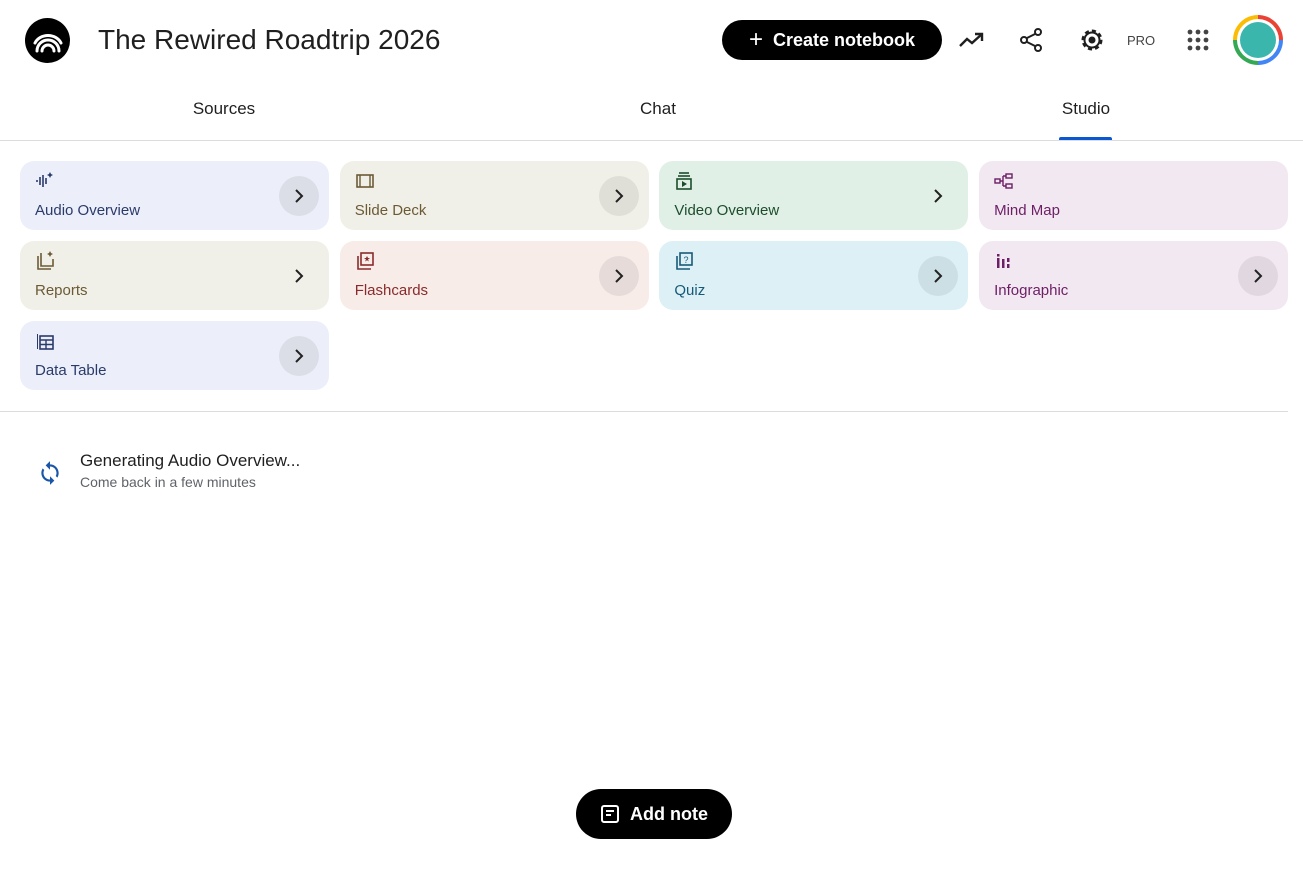  I want to click on tab-studio: Studio, so click(1086, 108).